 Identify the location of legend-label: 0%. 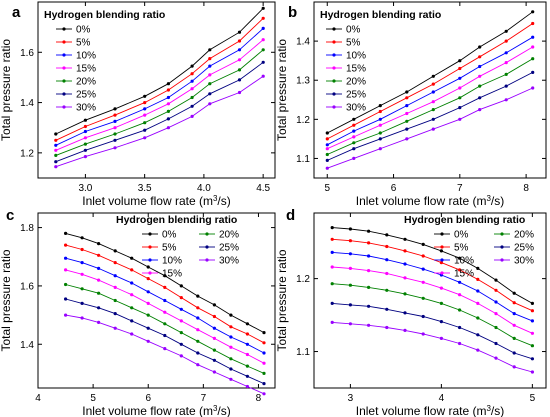
(353, 30).